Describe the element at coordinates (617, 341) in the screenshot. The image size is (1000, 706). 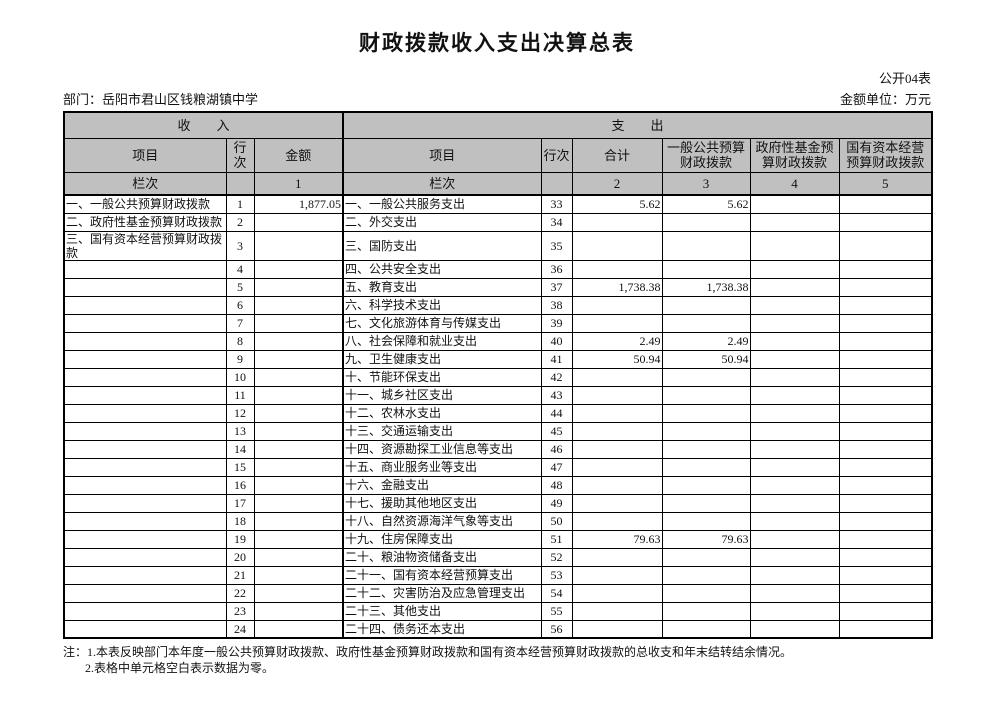
I see `expense-total-cell: 2.49` at that location.